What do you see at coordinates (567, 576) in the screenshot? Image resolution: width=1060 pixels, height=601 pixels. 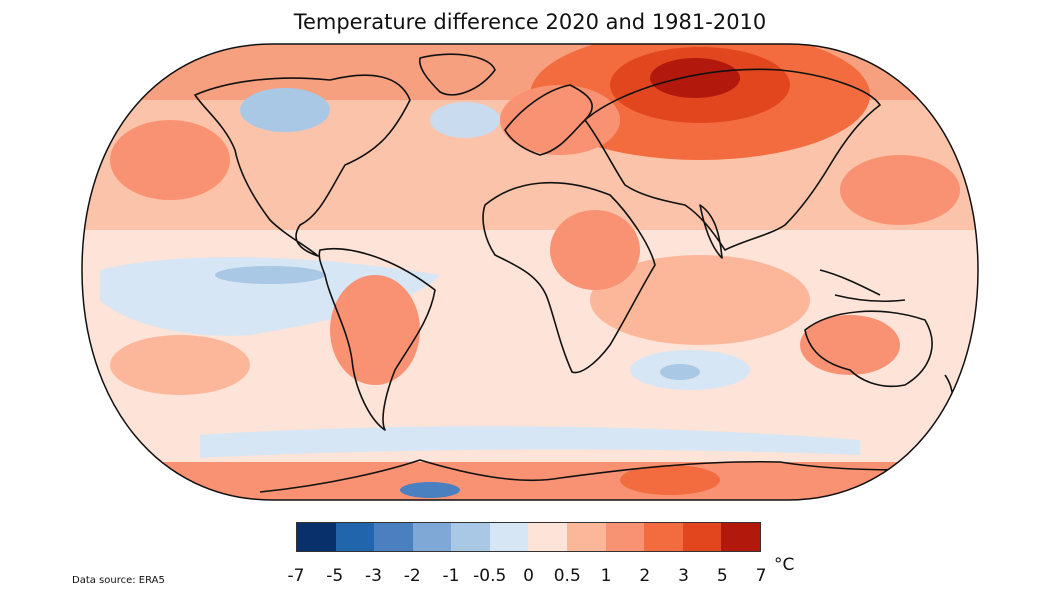 I see `legend-tick: 0.5` at bounding box center [567, 576].